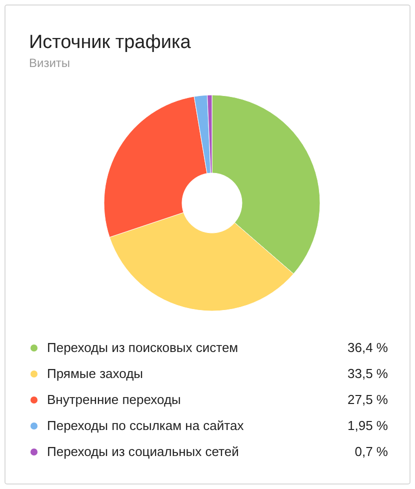  What do you see at coordinates (368, 425) in the screenshot?
I see `data-label: 1,95 %` at bounding box center [368, 425].